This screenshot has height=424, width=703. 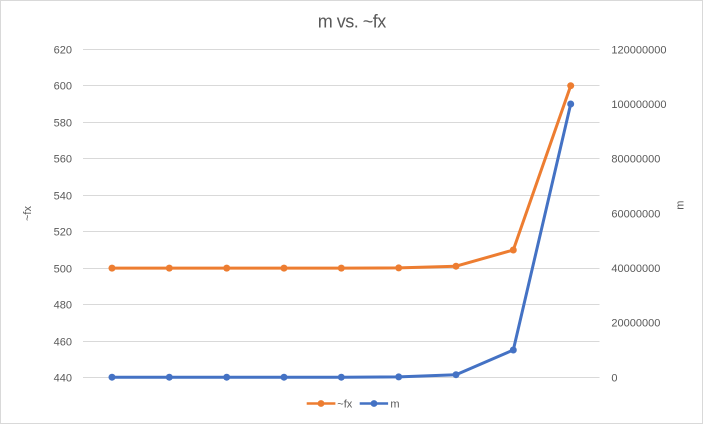 I want to click on svg-text: 80000000, so click(x=635, y=160).